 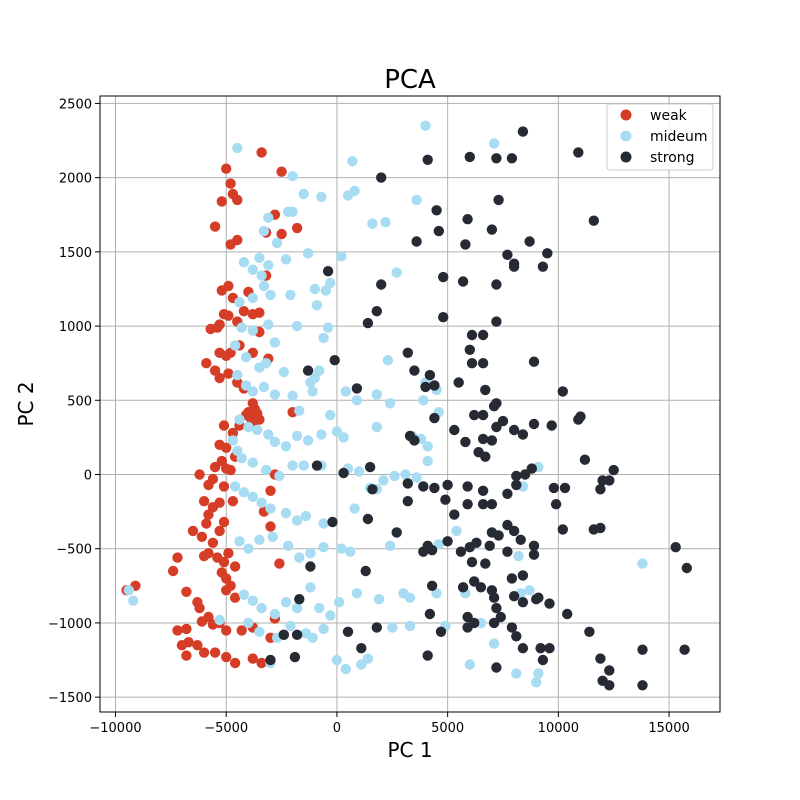 I want to click on x-tick-label: 10000, so click(x=558, y=728).